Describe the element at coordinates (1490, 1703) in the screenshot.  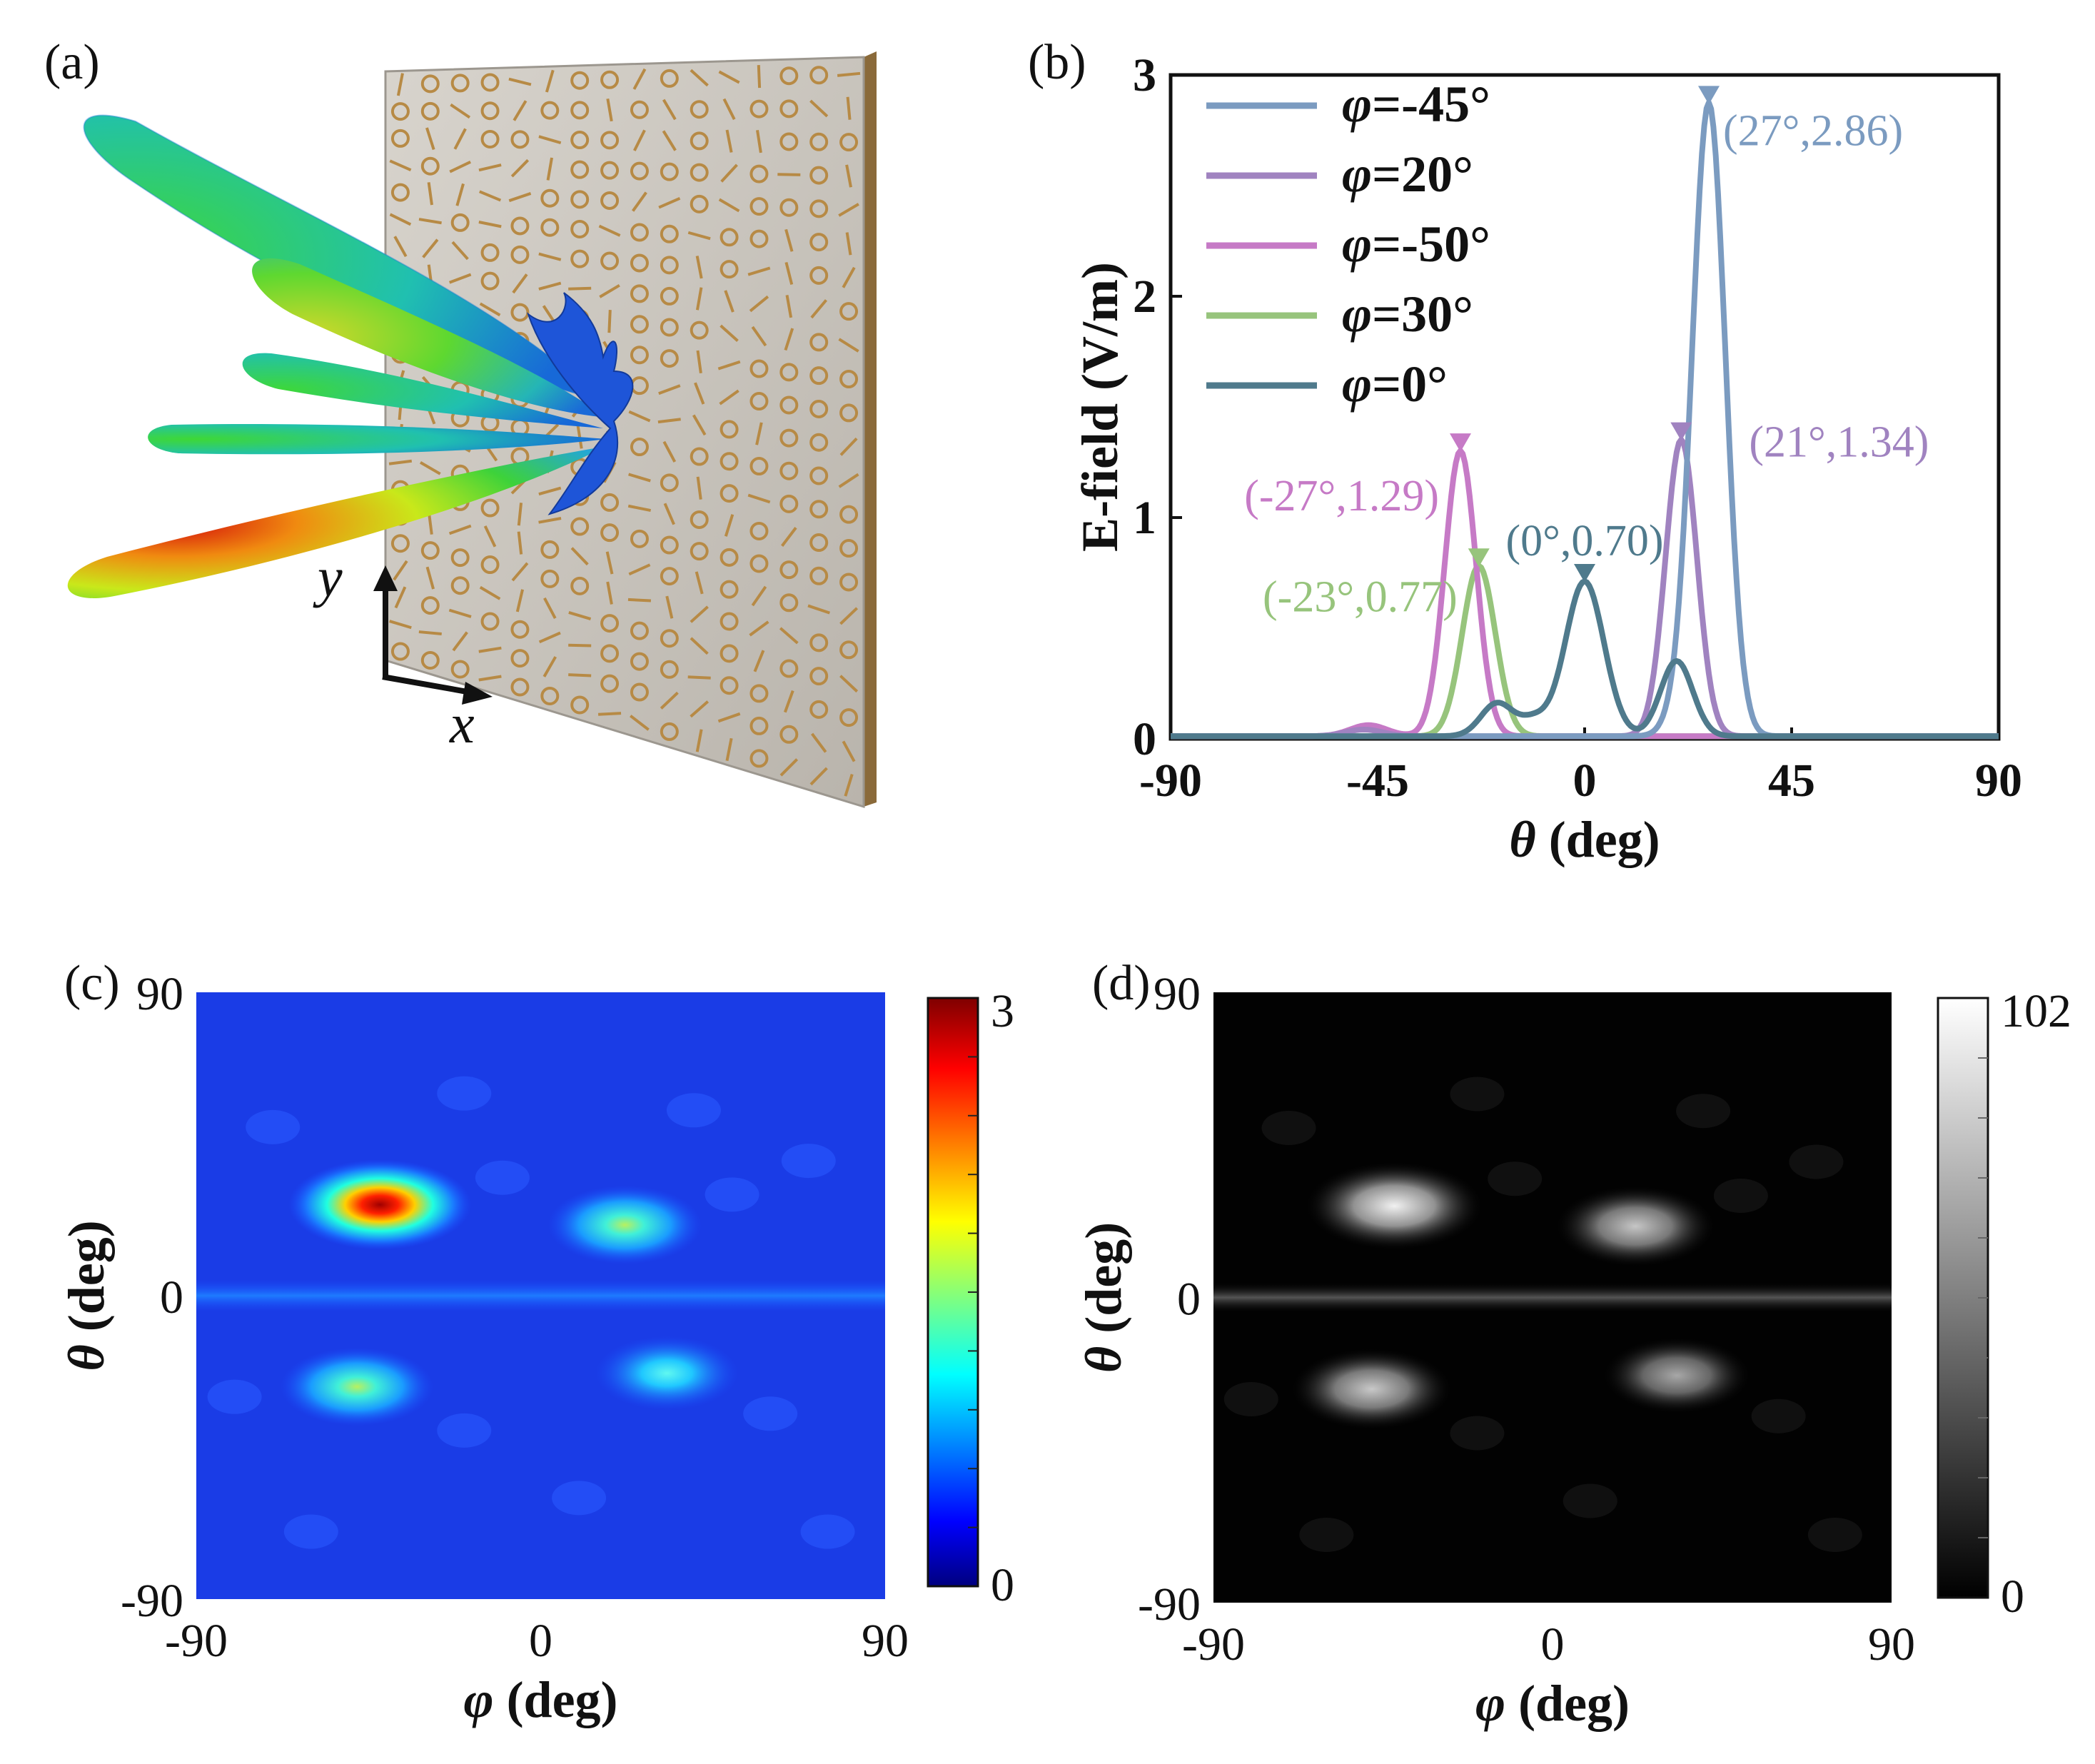
I see `x-axis-label-symbol: φ` at that location.